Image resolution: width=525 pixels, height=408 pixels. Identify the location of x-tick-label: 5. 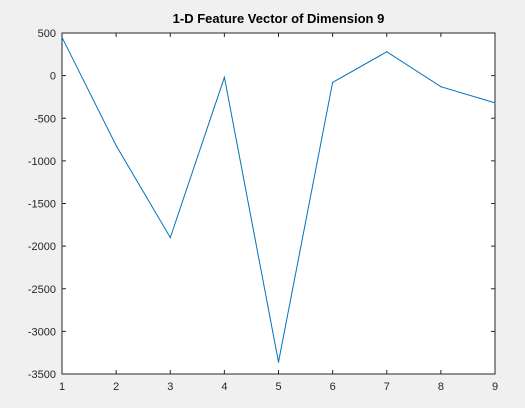
(278, 387).